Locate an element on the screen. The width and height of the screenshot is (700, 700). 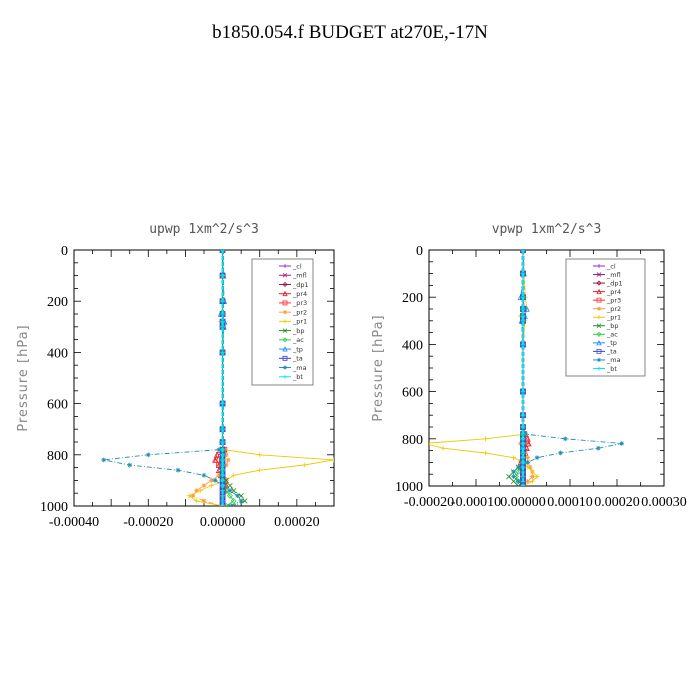
series-point-ta is located at coordinates (523, 484).